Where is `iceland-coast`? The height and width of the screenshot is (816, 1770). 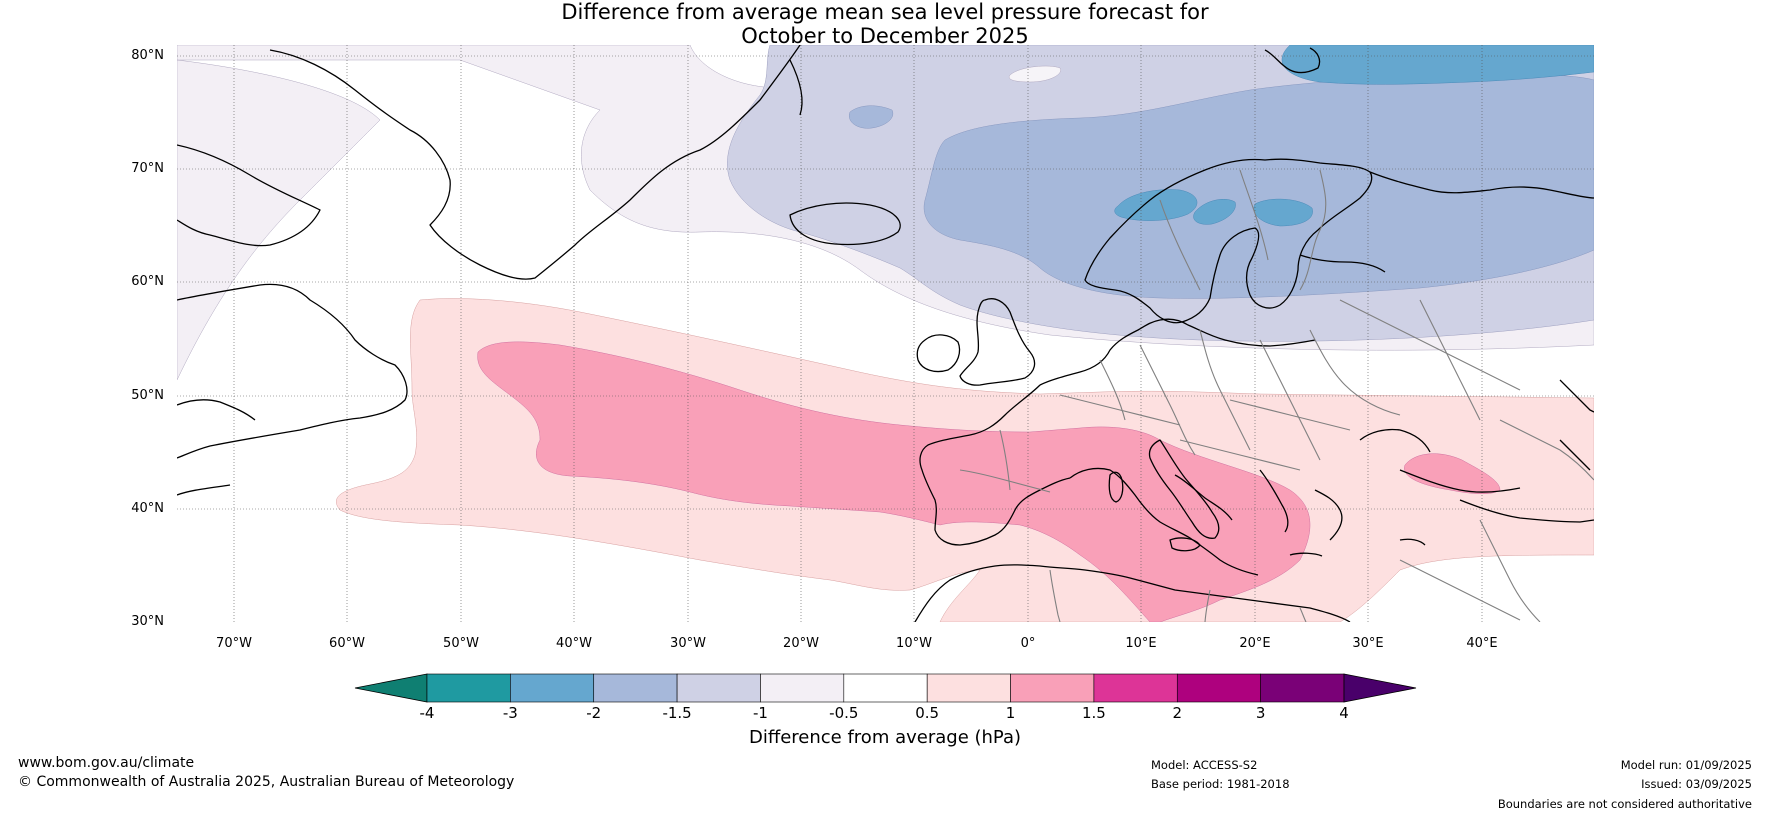
iceland-coast is located at coordinates (845, 224).